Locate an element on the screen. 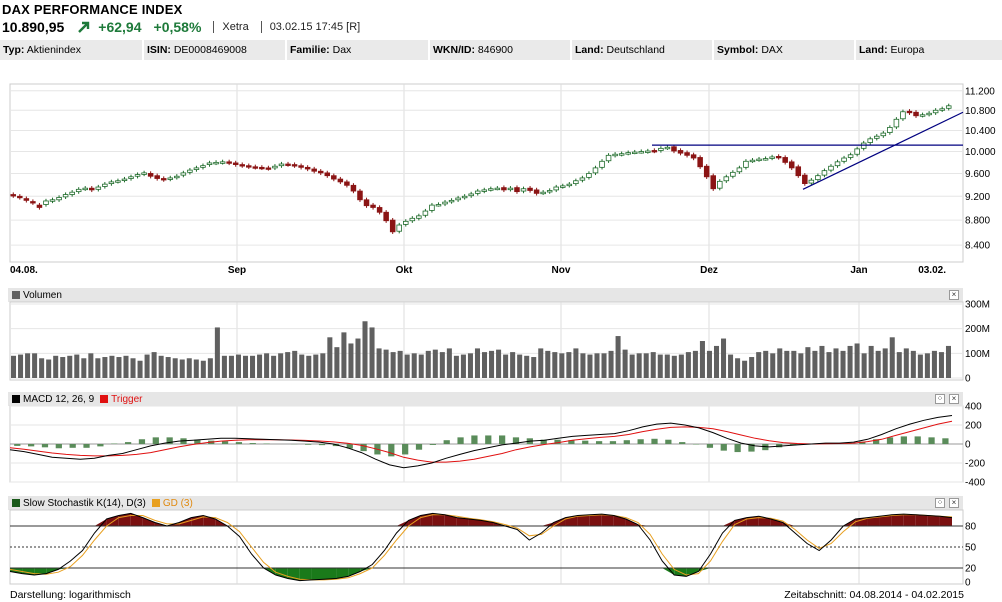 The width and height of the screenshot is (1002, 602). date-tick-label: Okt is located at coordinates (404, 270).